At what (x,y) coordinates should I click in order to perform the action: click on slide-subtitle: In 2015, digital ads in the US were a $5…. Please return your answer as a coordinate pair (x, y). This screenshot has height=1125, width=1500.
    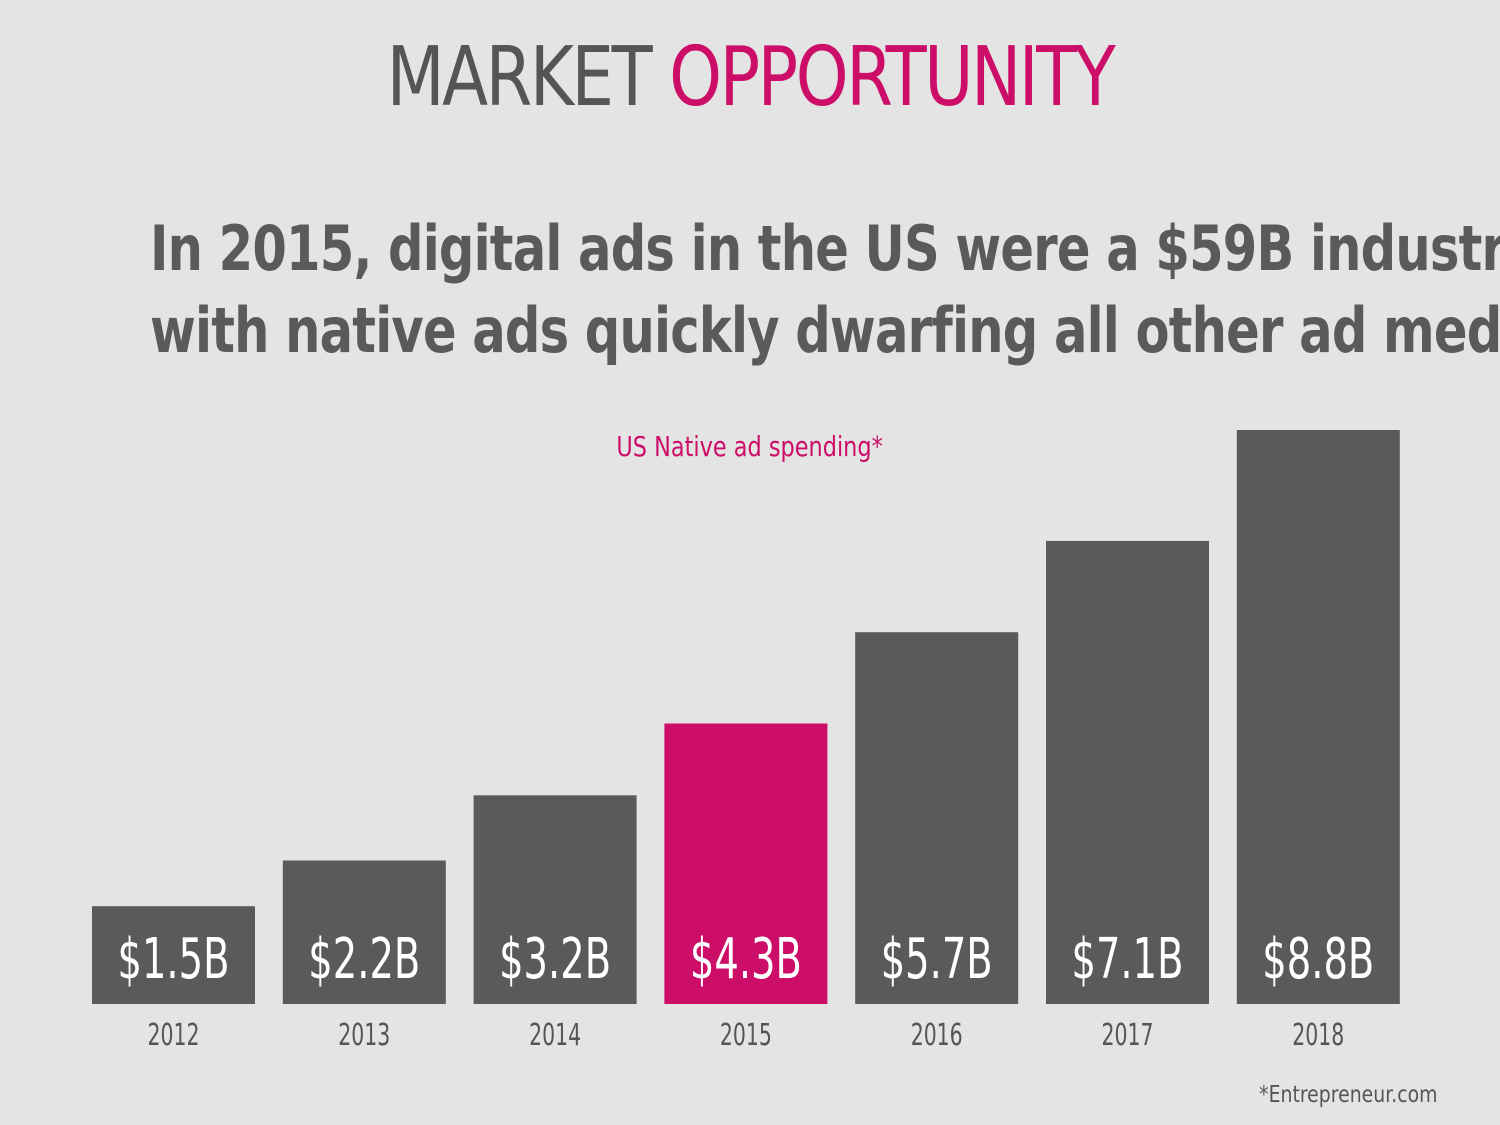
    Looking at the image, I should click on (825, 290).